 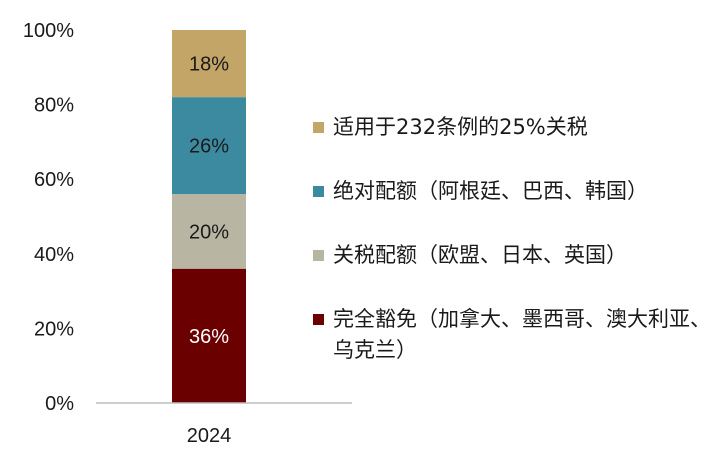 I want to click on y-tick-label: 80%, so click(x=54, y=106).